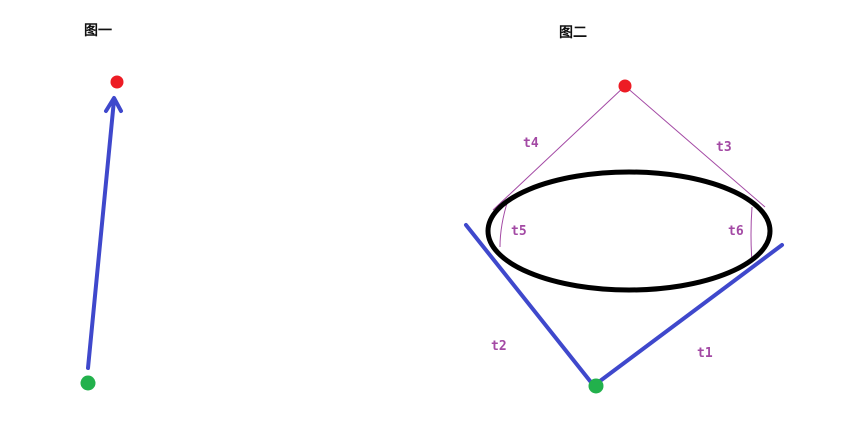  I want to click on label-t2: t2, so click(499, 346).